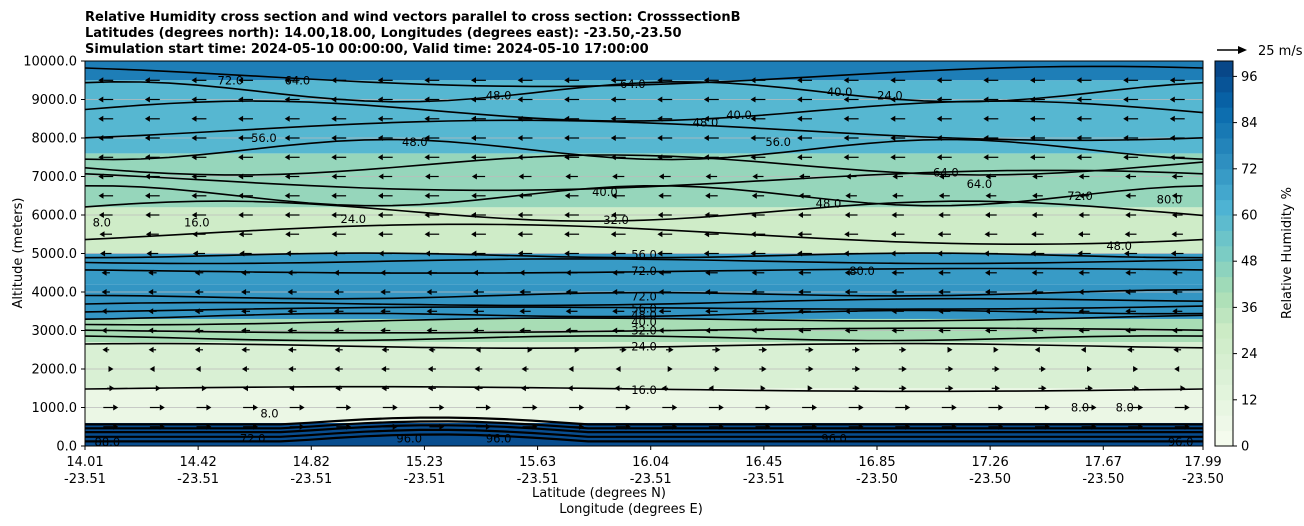 Image resolution: width=1304 pixels, height=526 pixels. I want to click on x-tick-label-lat: 16.45, so click(763, 462).